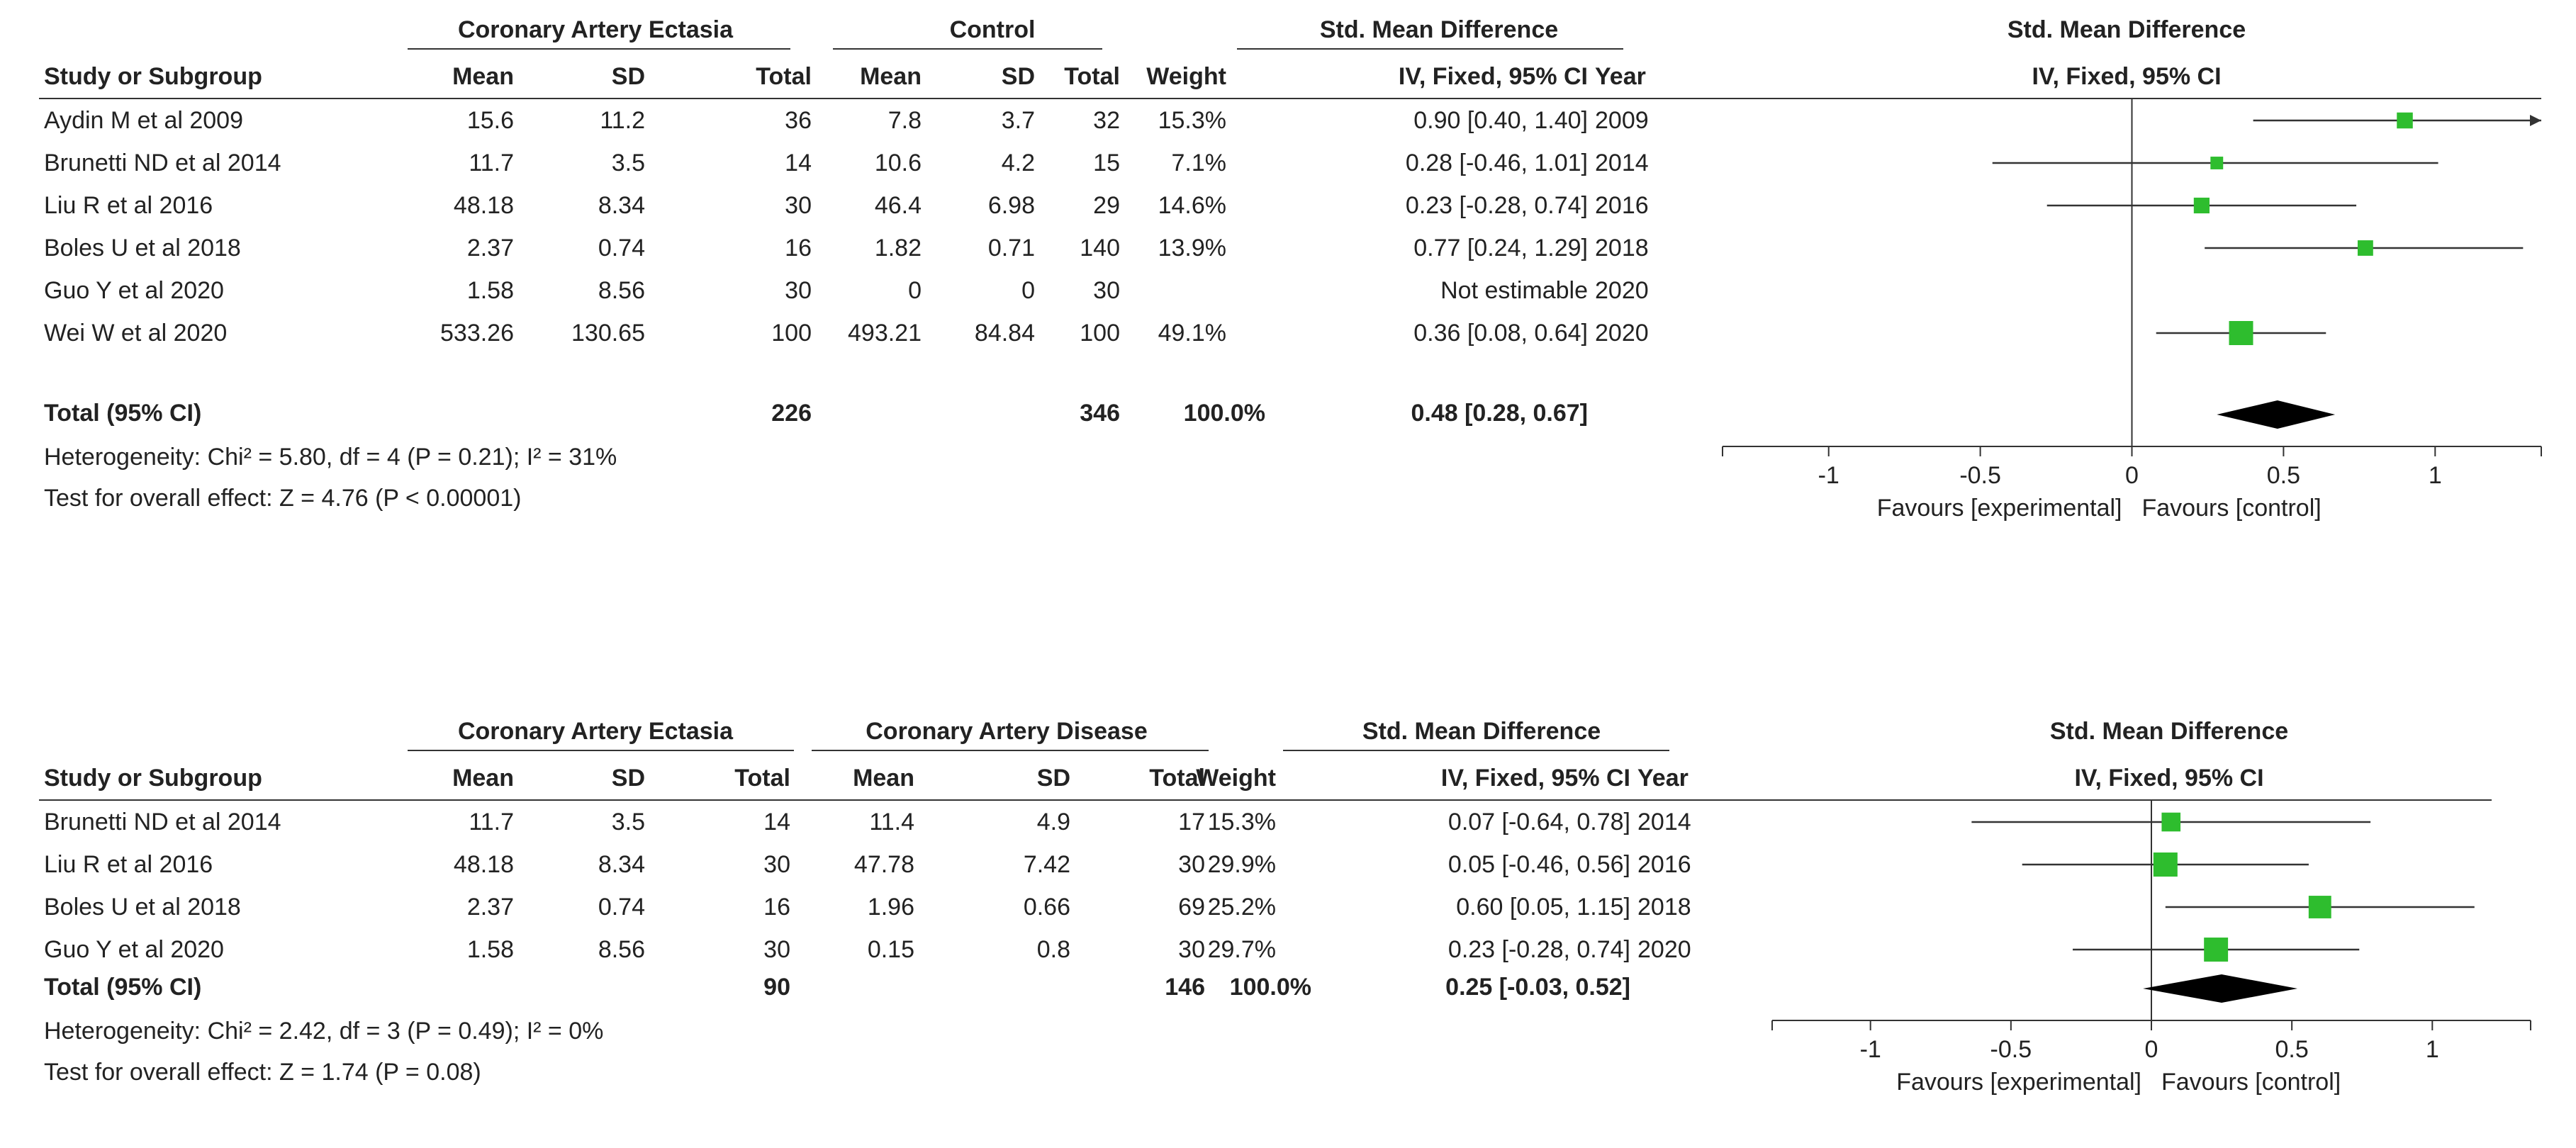 The image size is (2576, 1148). Describe the element at coordinates (891, 907) in the screenshot. I see `cell-mean2: 1.96` at that location.